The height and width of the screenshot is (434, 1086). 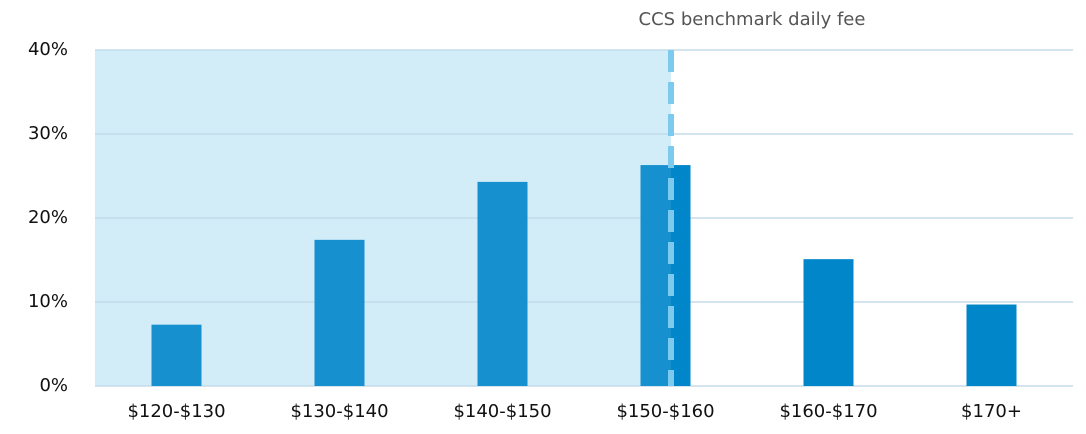 I want to click on x-tick-label: $140-$150, so click(x=502, y=411).